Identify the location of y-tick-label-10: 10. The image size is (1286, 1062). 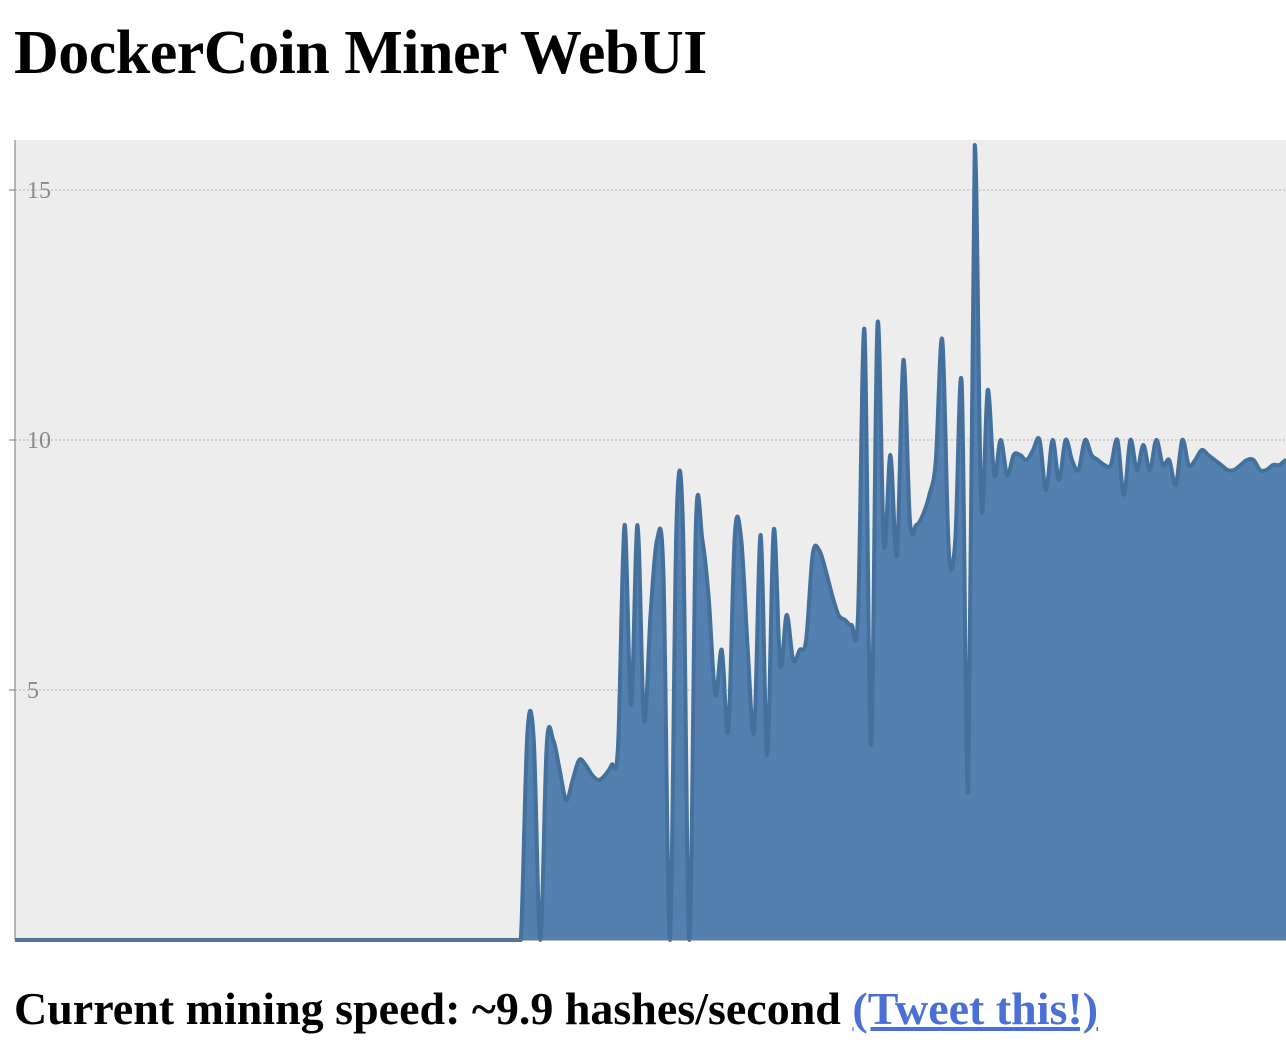
(39, 441).